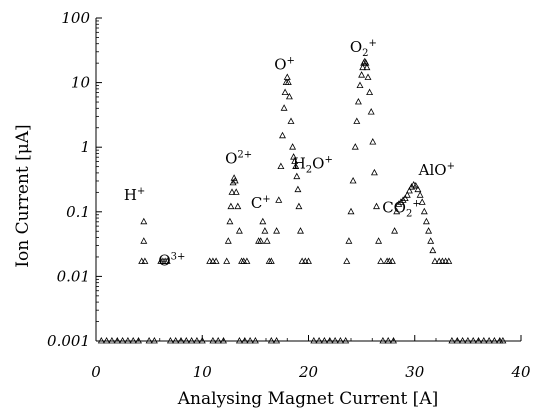  What do you see at coordinates (171, 261) in the screenshot?
I see `peak-label-o-3plus: O3+` at bounding box center [171, 261].